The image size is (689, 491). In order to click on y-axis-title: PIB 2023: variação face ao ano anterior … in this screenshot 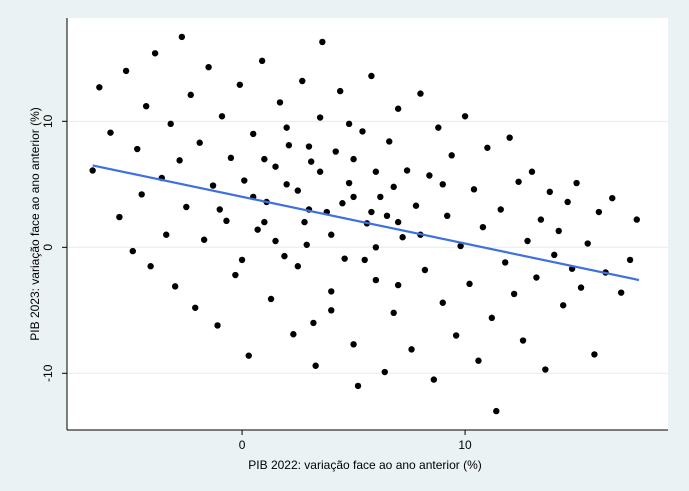, I will do `click(35, 223)`.